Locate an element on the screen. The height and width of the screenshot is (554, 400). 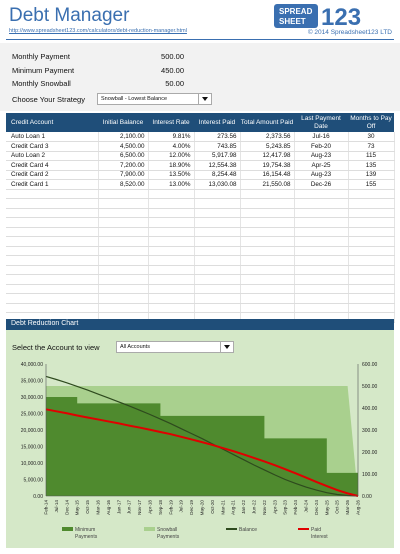
cell-total-paid: 19,754.38 is located at coordinates (267, 165).